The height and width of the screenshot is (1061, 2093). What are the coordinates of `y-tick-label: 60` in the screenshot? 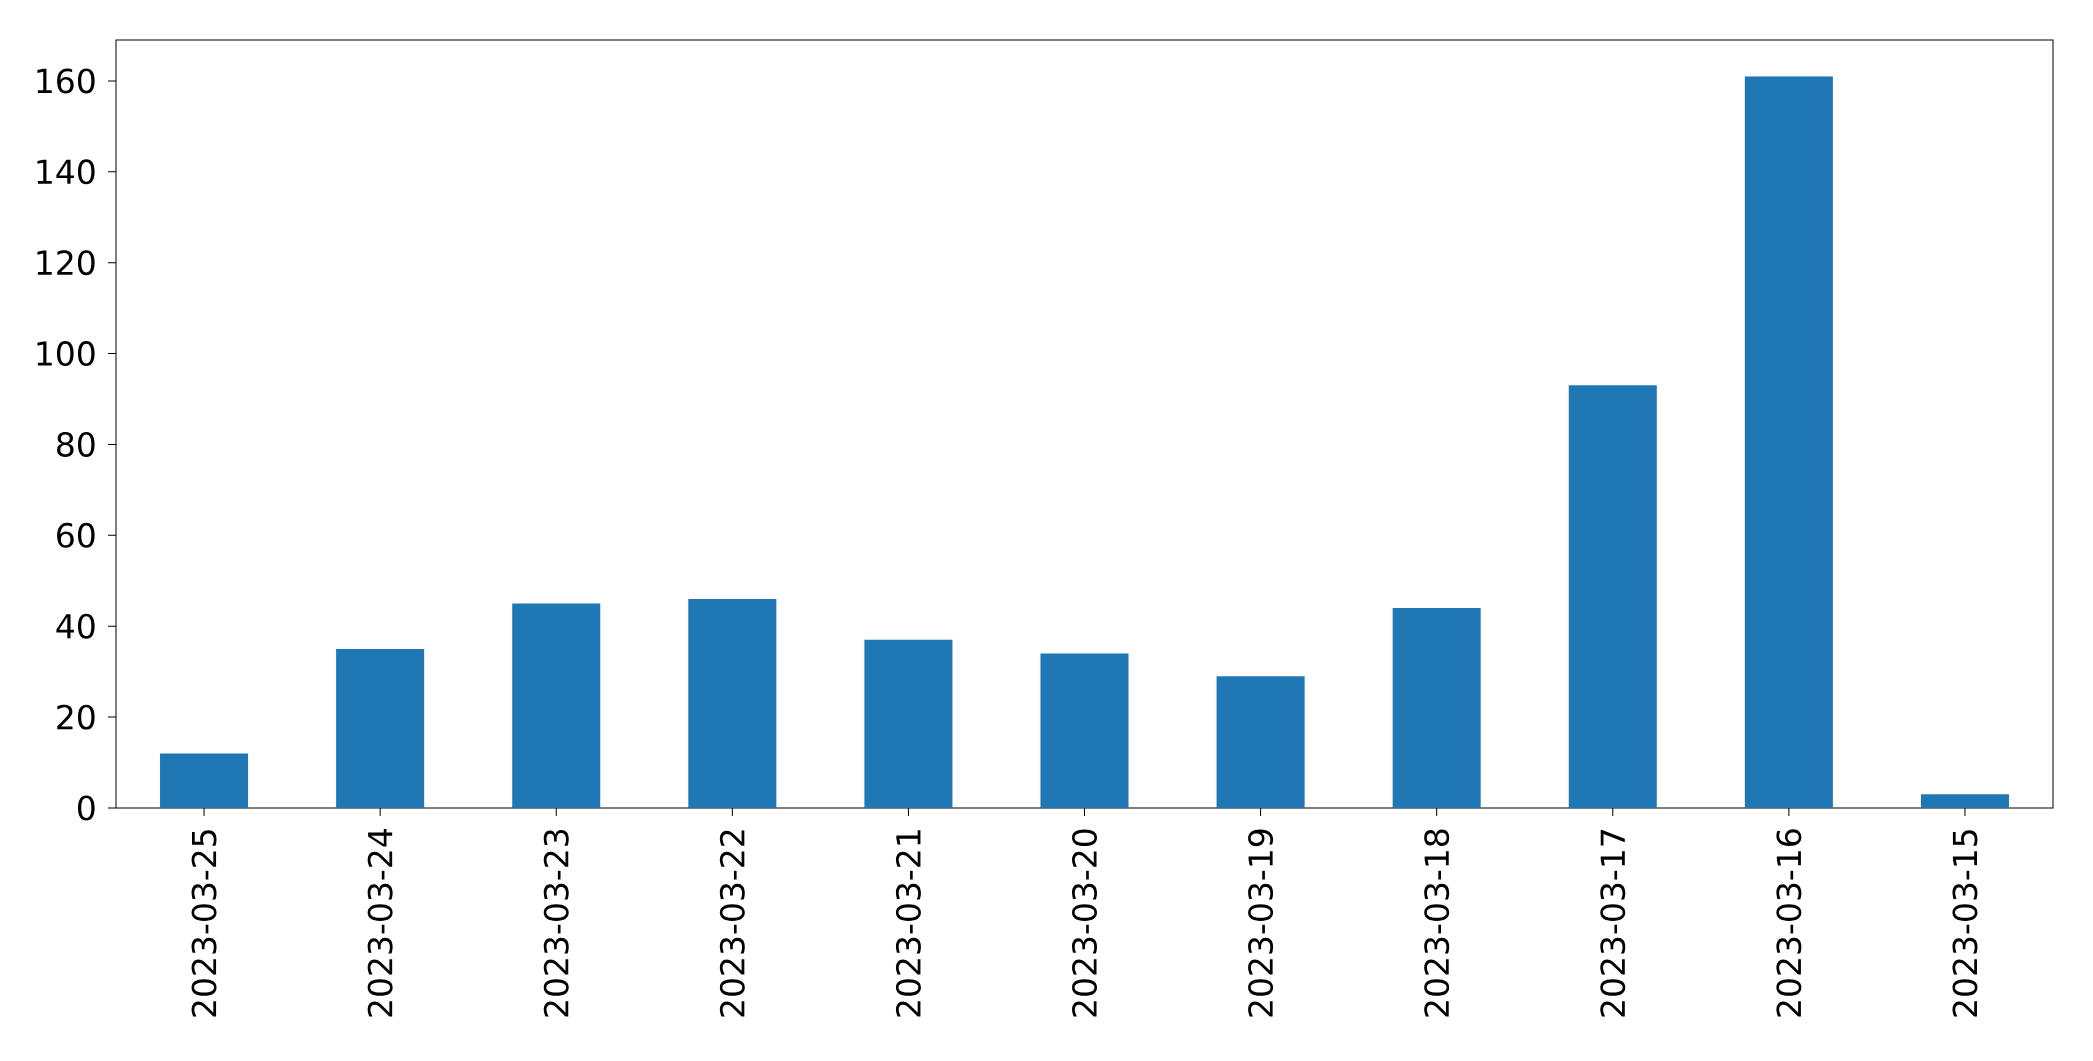 It's located at (76, 535).